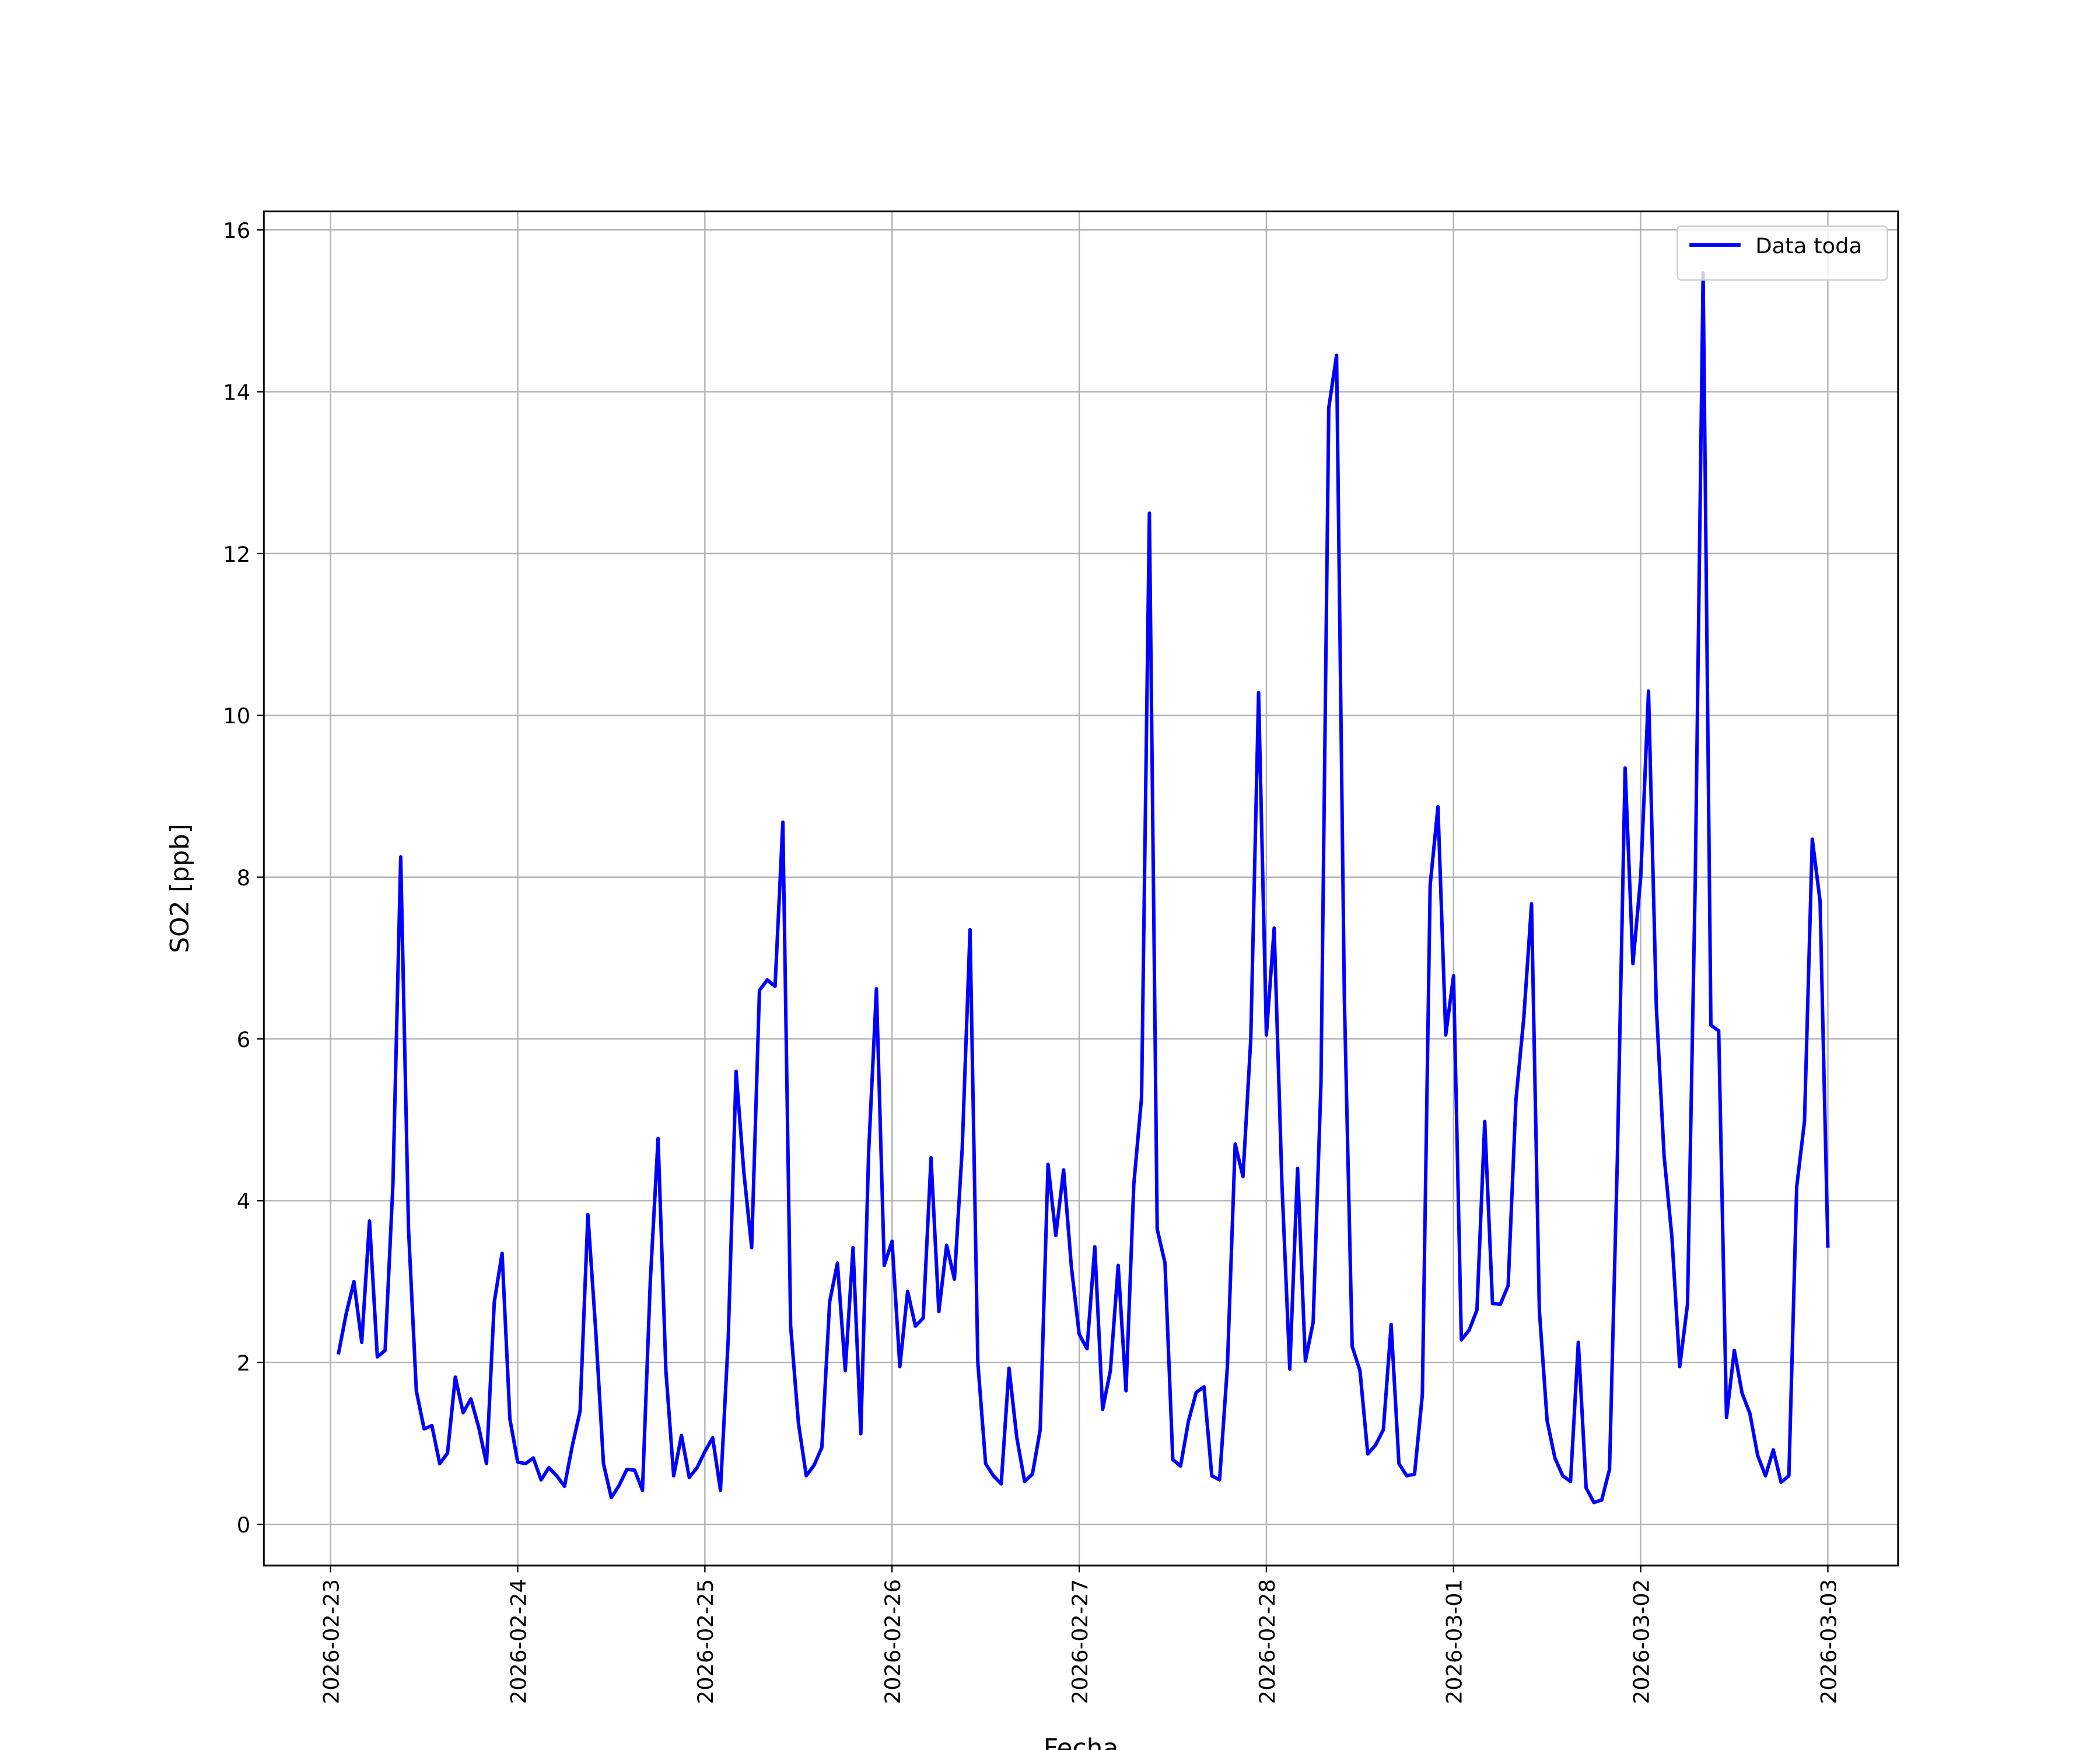 The image size is (2100, 1750). Describe the element at coordinates (243, 1039) in the screenshot. I see `y-tick-label: 6` at that location.